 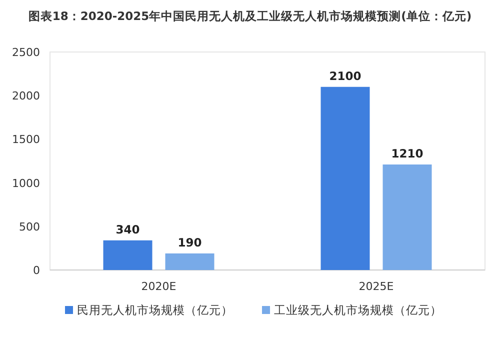 What do you see at coordinates (358, 310) in the screenshot?
I see `legend-label: 工业级无人机市场规模（亿元）` at bounding box center [358, 310].